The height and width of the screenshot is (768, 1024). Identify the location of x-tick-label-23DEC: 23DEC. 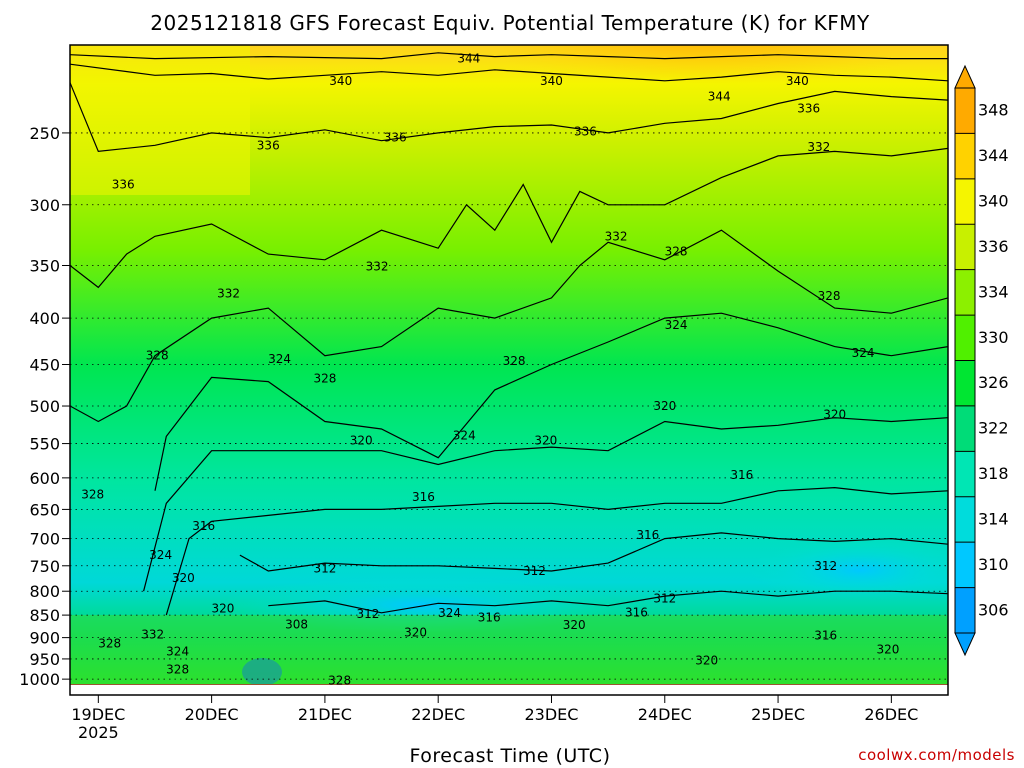
(551, 714).